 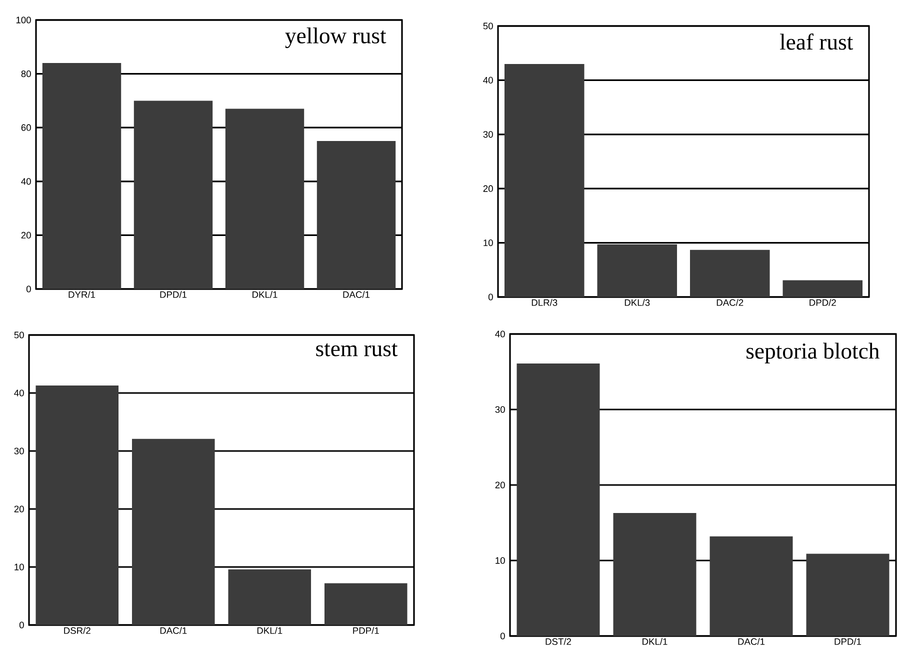 I want to click on y-tick-label: 100, so click(x=23, y=20).